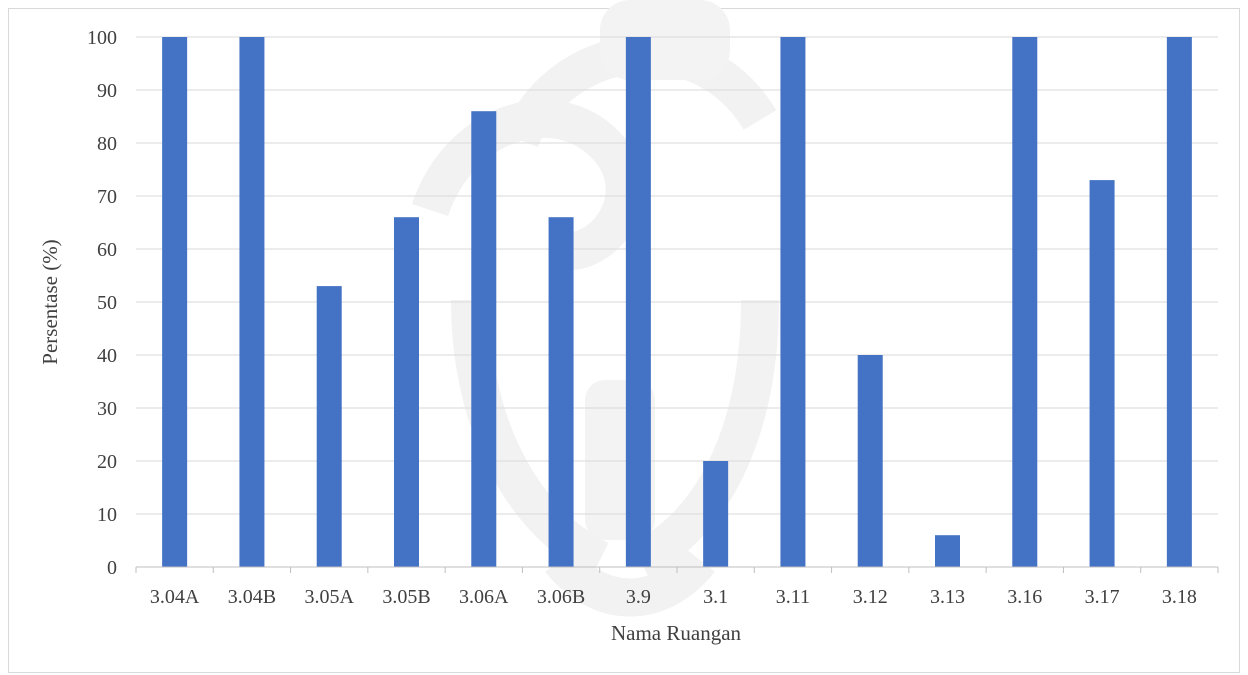  What do you see at coordinates (175, 597) in the screenshot?
I see `x-tick-label: 3.04A` at bounding box center [175, 597].